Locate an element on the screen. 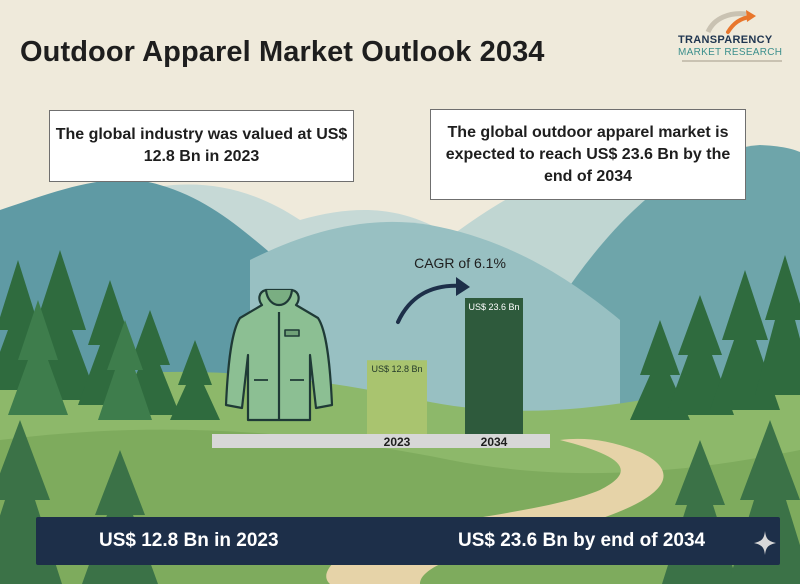 This screenshot has height=584, width=800. logo-arrow-icon is located at coordinates (730, 22).